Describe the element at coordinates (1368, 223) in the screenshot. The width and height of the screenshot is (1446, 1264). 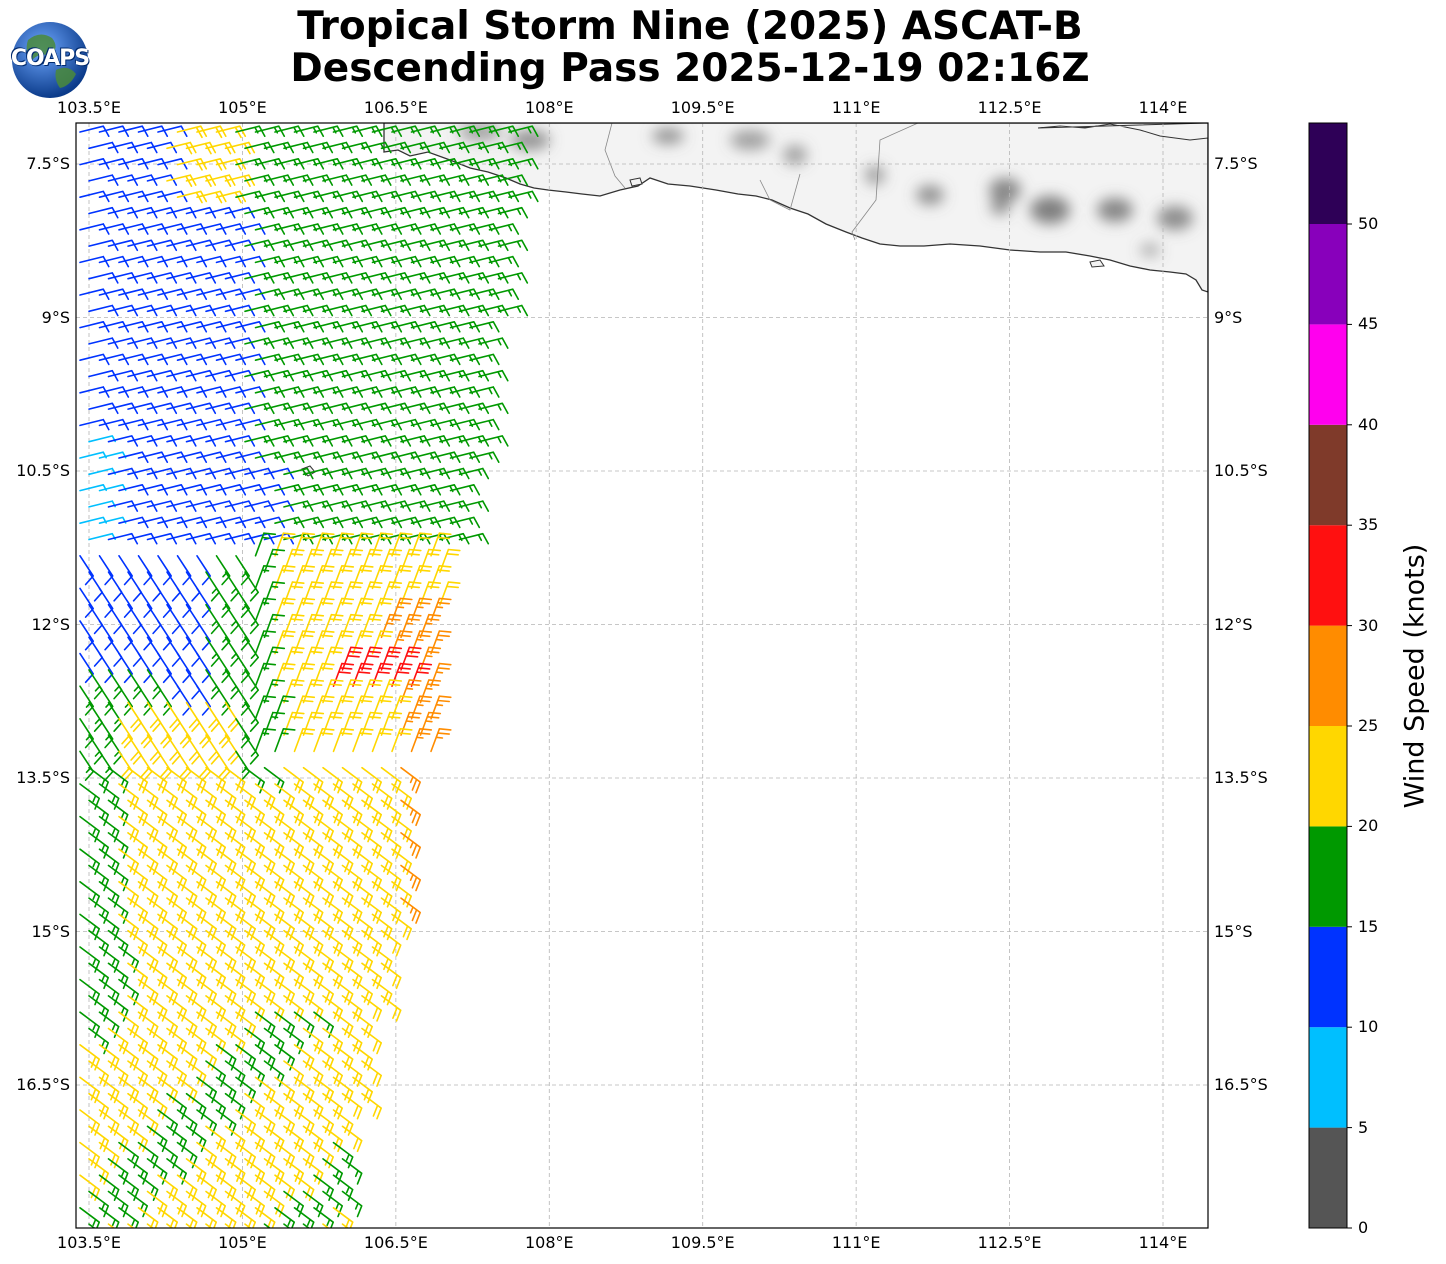
I see `colorbar-tick-label: 50` at that location.